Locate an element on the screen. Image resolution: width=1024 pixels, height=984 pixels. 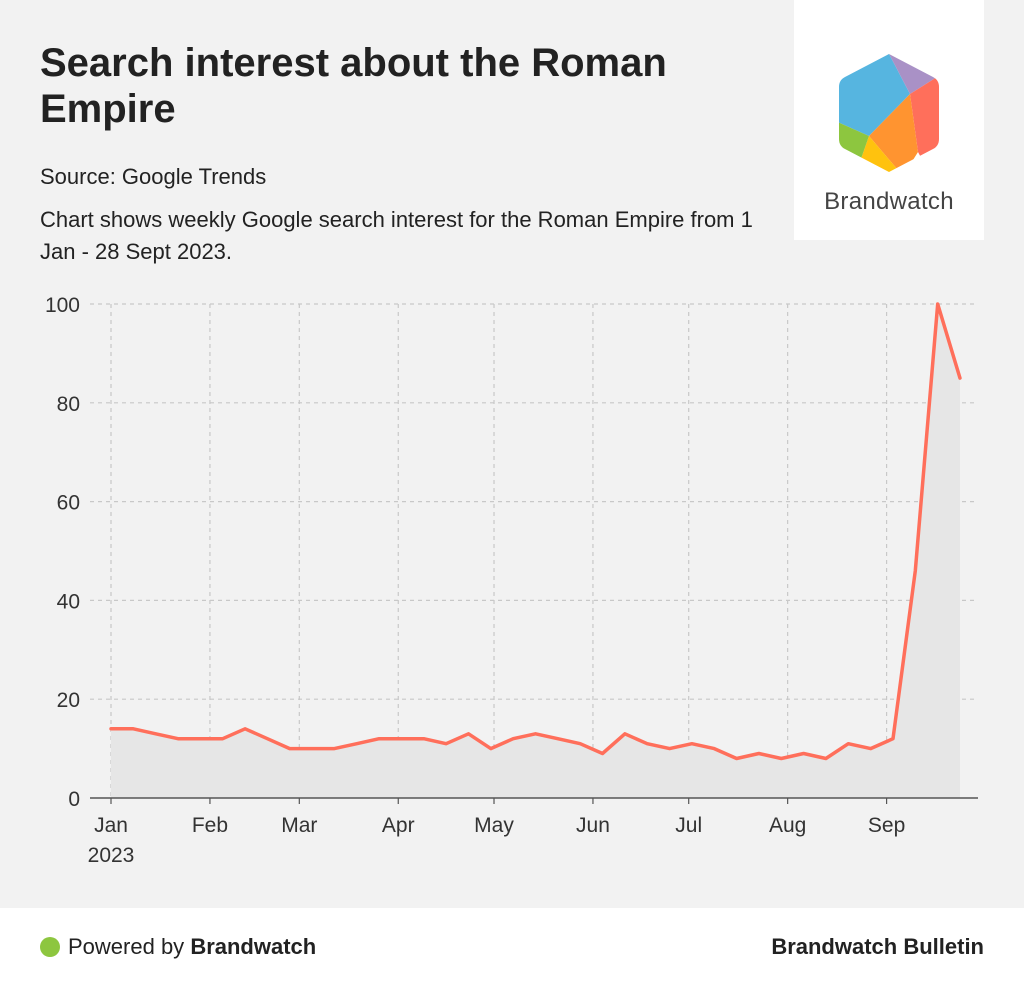
x-tick-sublabel: 2023 is located at coordinates (111, 855).